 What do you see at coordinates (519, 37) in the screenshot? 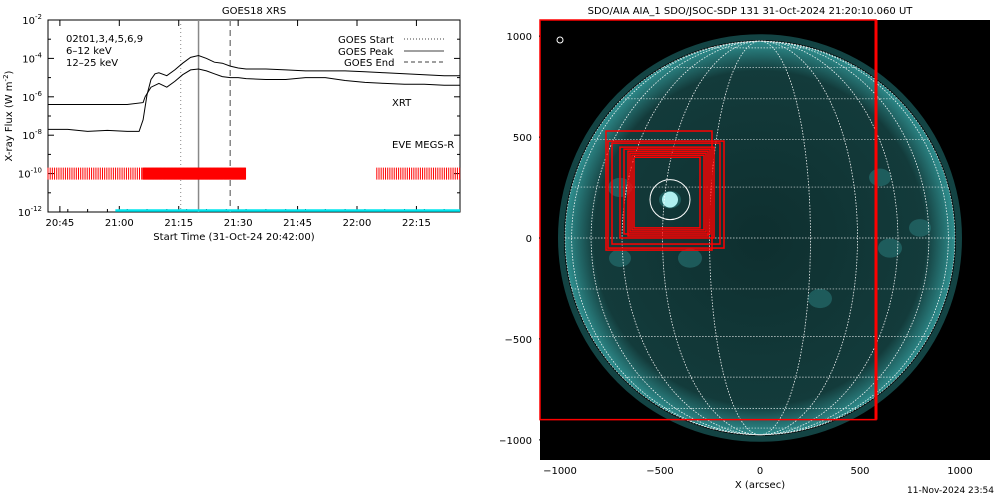
I see `y-tick-label: 1000` at bounding box center [519, 37].